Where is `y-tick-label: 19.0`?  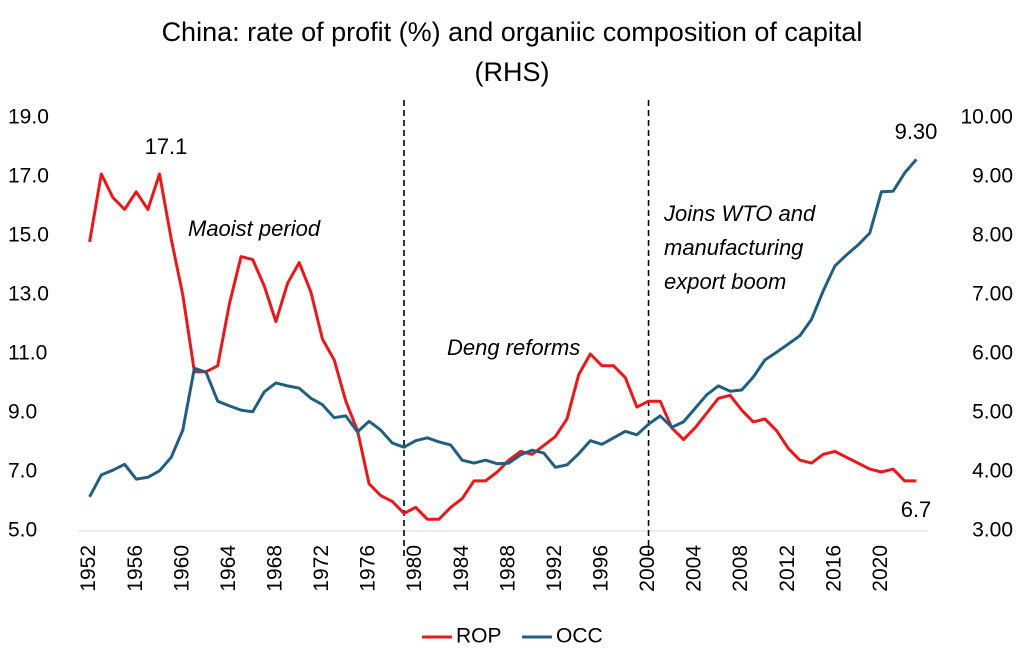
y-tick-label: 19.0 is located at coordinates (28, 117).